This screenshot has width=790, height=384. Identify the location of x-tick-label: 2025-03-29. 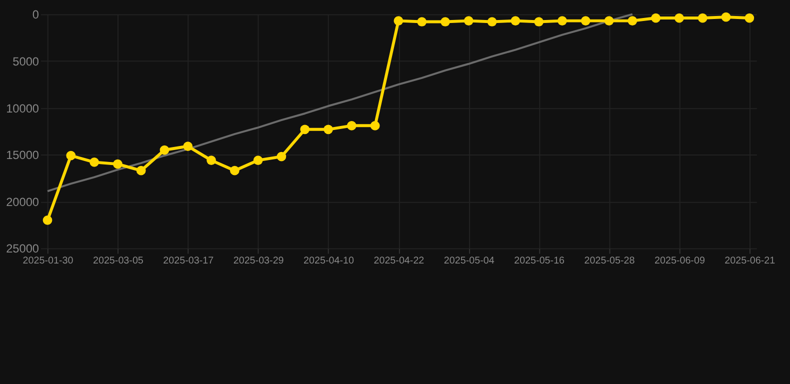
(258, 261).